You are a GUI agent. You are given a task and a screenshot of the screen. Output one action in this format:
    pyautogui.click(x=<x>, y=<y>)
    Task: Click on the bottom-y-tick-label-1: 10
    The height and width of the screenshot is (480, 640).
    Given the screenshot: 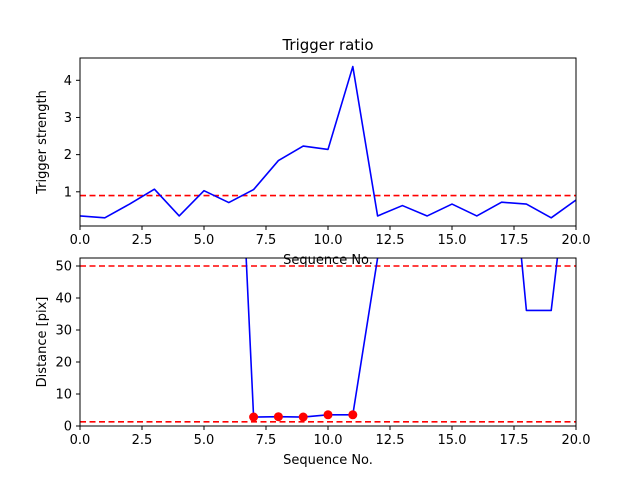 What is the action you would take?
    pyautogui.click(x=63, y=395)
    